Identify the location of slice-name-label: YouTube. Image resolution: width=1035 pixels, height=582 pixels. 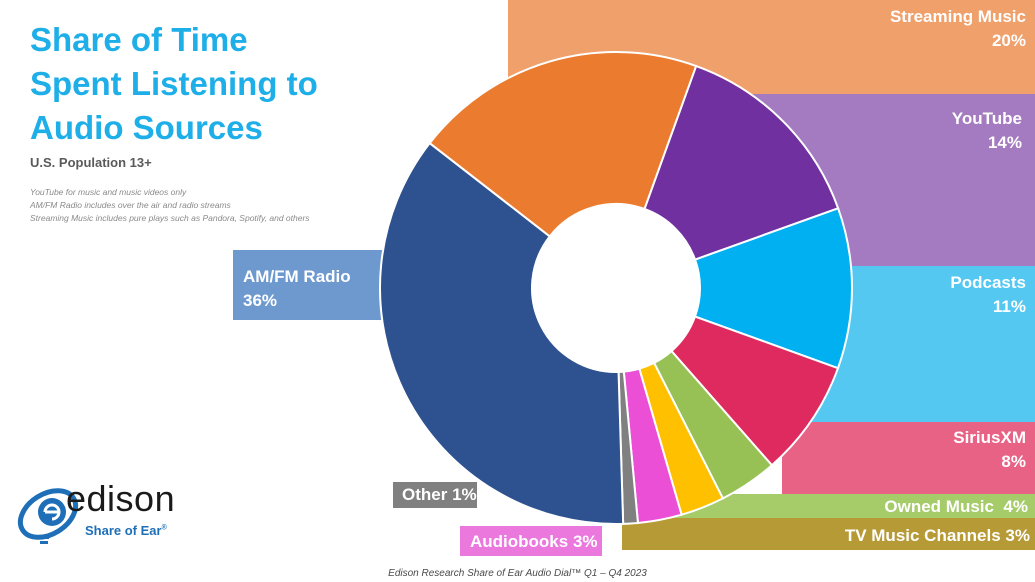
(987, 118).